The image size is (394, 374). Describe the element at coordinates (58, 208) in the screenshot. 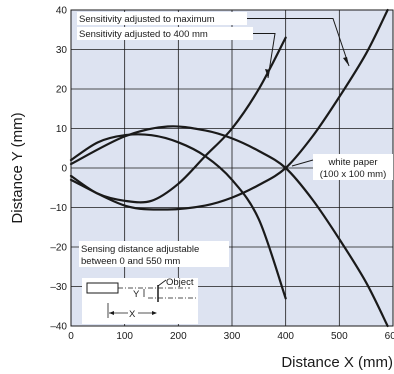

I see `y-tick-label: –10` at that location.